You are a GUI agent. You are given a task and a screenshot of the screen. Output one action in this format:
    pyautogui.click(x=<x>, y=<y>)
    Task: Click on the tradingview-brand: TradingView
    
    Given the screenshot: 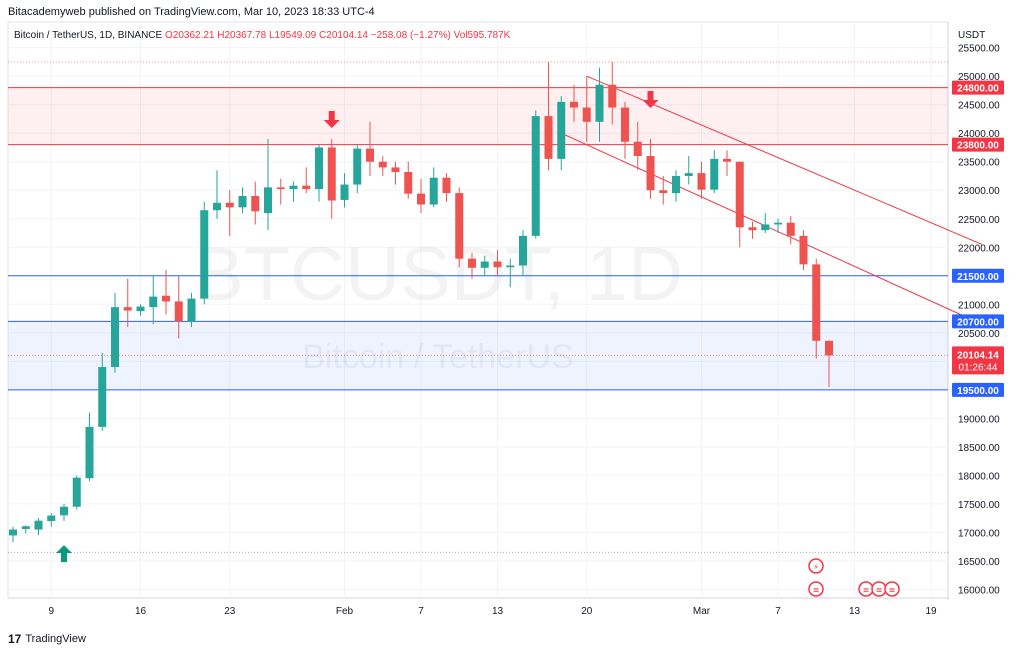 What is the action you would take?
    pyautogui.click(x=55, y=639)
    